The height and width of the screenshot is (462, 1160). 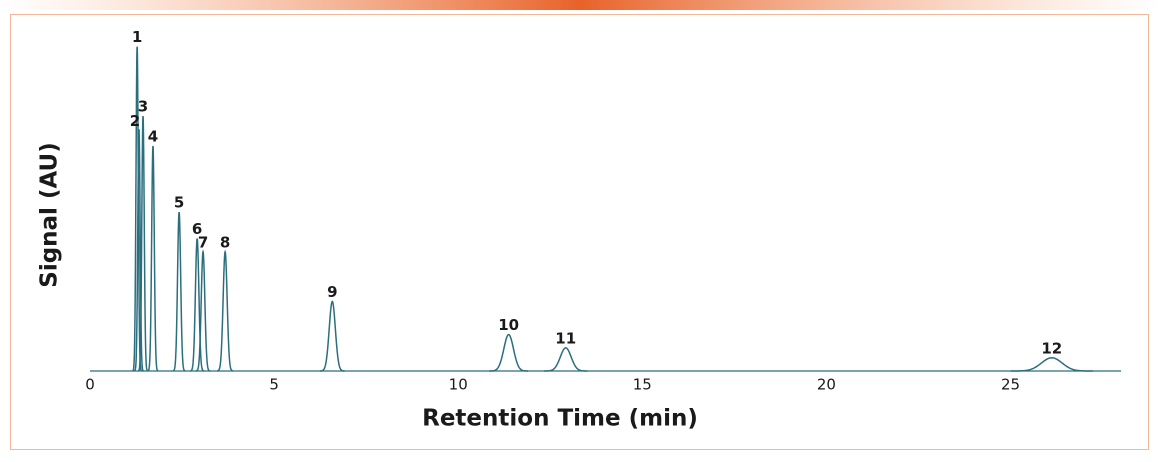 I want to click on peak-label: 10, so click(x=508, y=325).